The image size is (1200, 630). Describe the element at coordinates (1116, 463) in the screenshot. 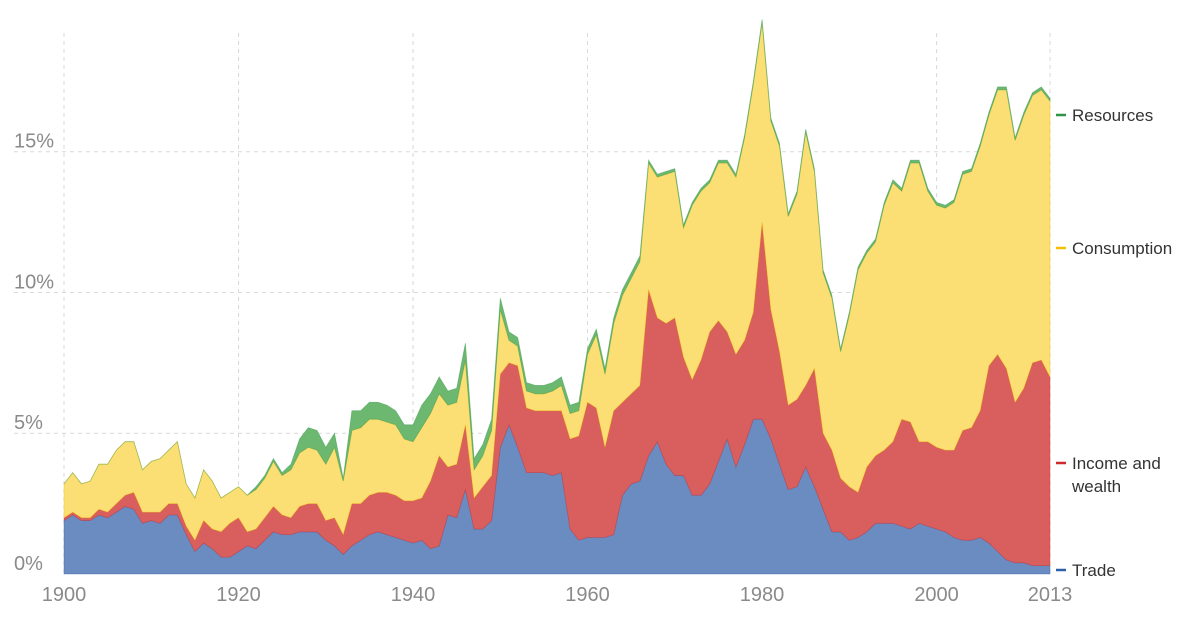

I see `legend-label: Income and` at that location.